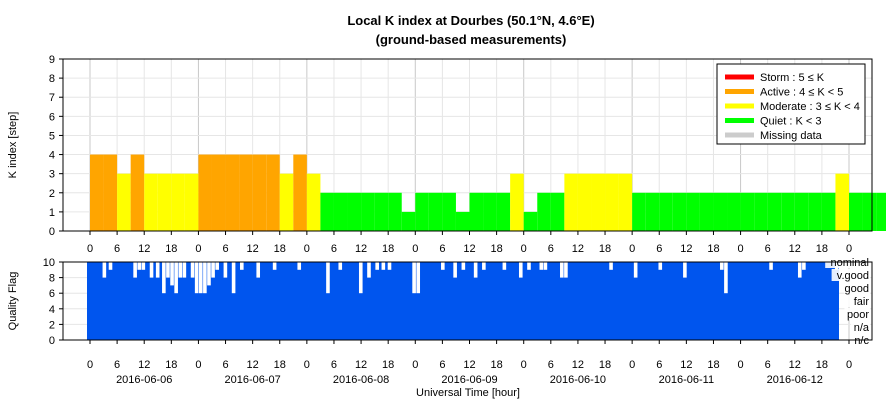  What do you see at coordinates (253, 380) in the screenshot?
I see `date-label: 2016-06-07` at bounding box center [253, 380].